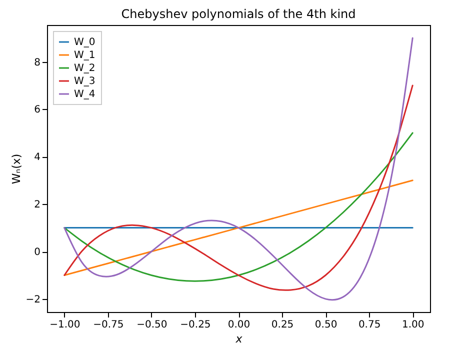  Describe the element at coordinates (37, 110) in the screenshot. I see `y-tick-label: 6` at that location.